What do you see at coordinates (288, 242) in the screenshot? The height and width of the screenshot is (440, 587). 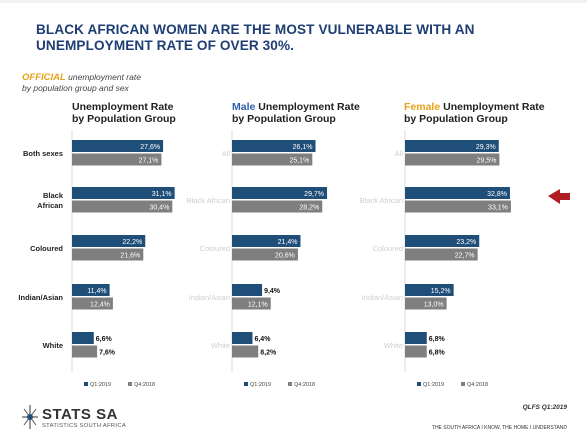 I see `data-label-male: 21,4%` at bounding box center [288, 242].